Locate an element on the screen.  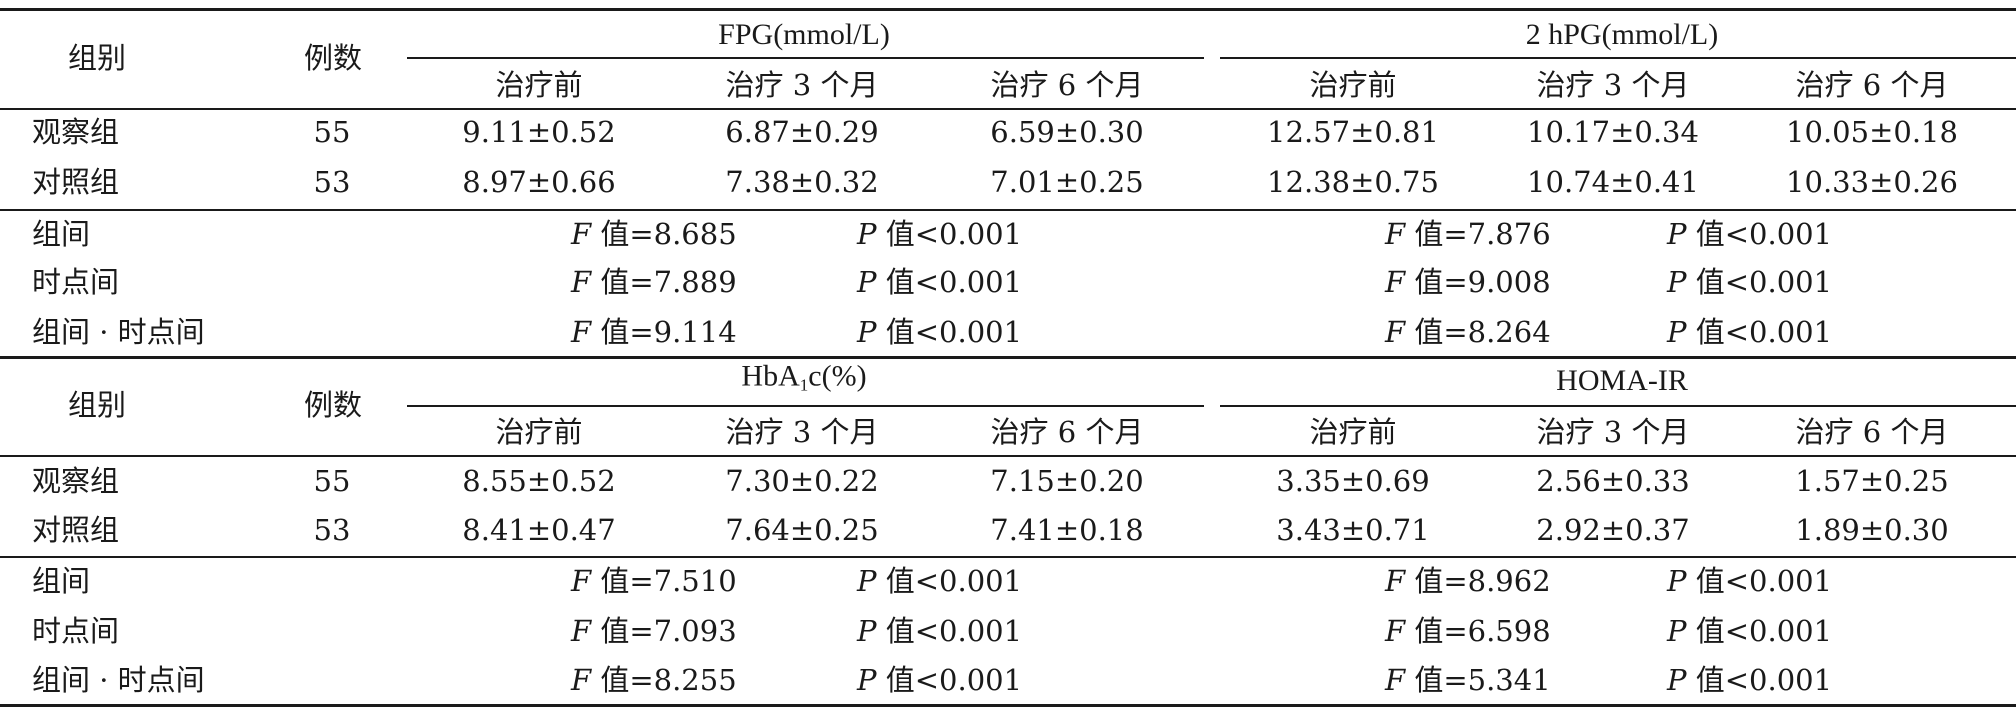
value-cell: 6.59±0.30 is located at coordinates (1067, 132).